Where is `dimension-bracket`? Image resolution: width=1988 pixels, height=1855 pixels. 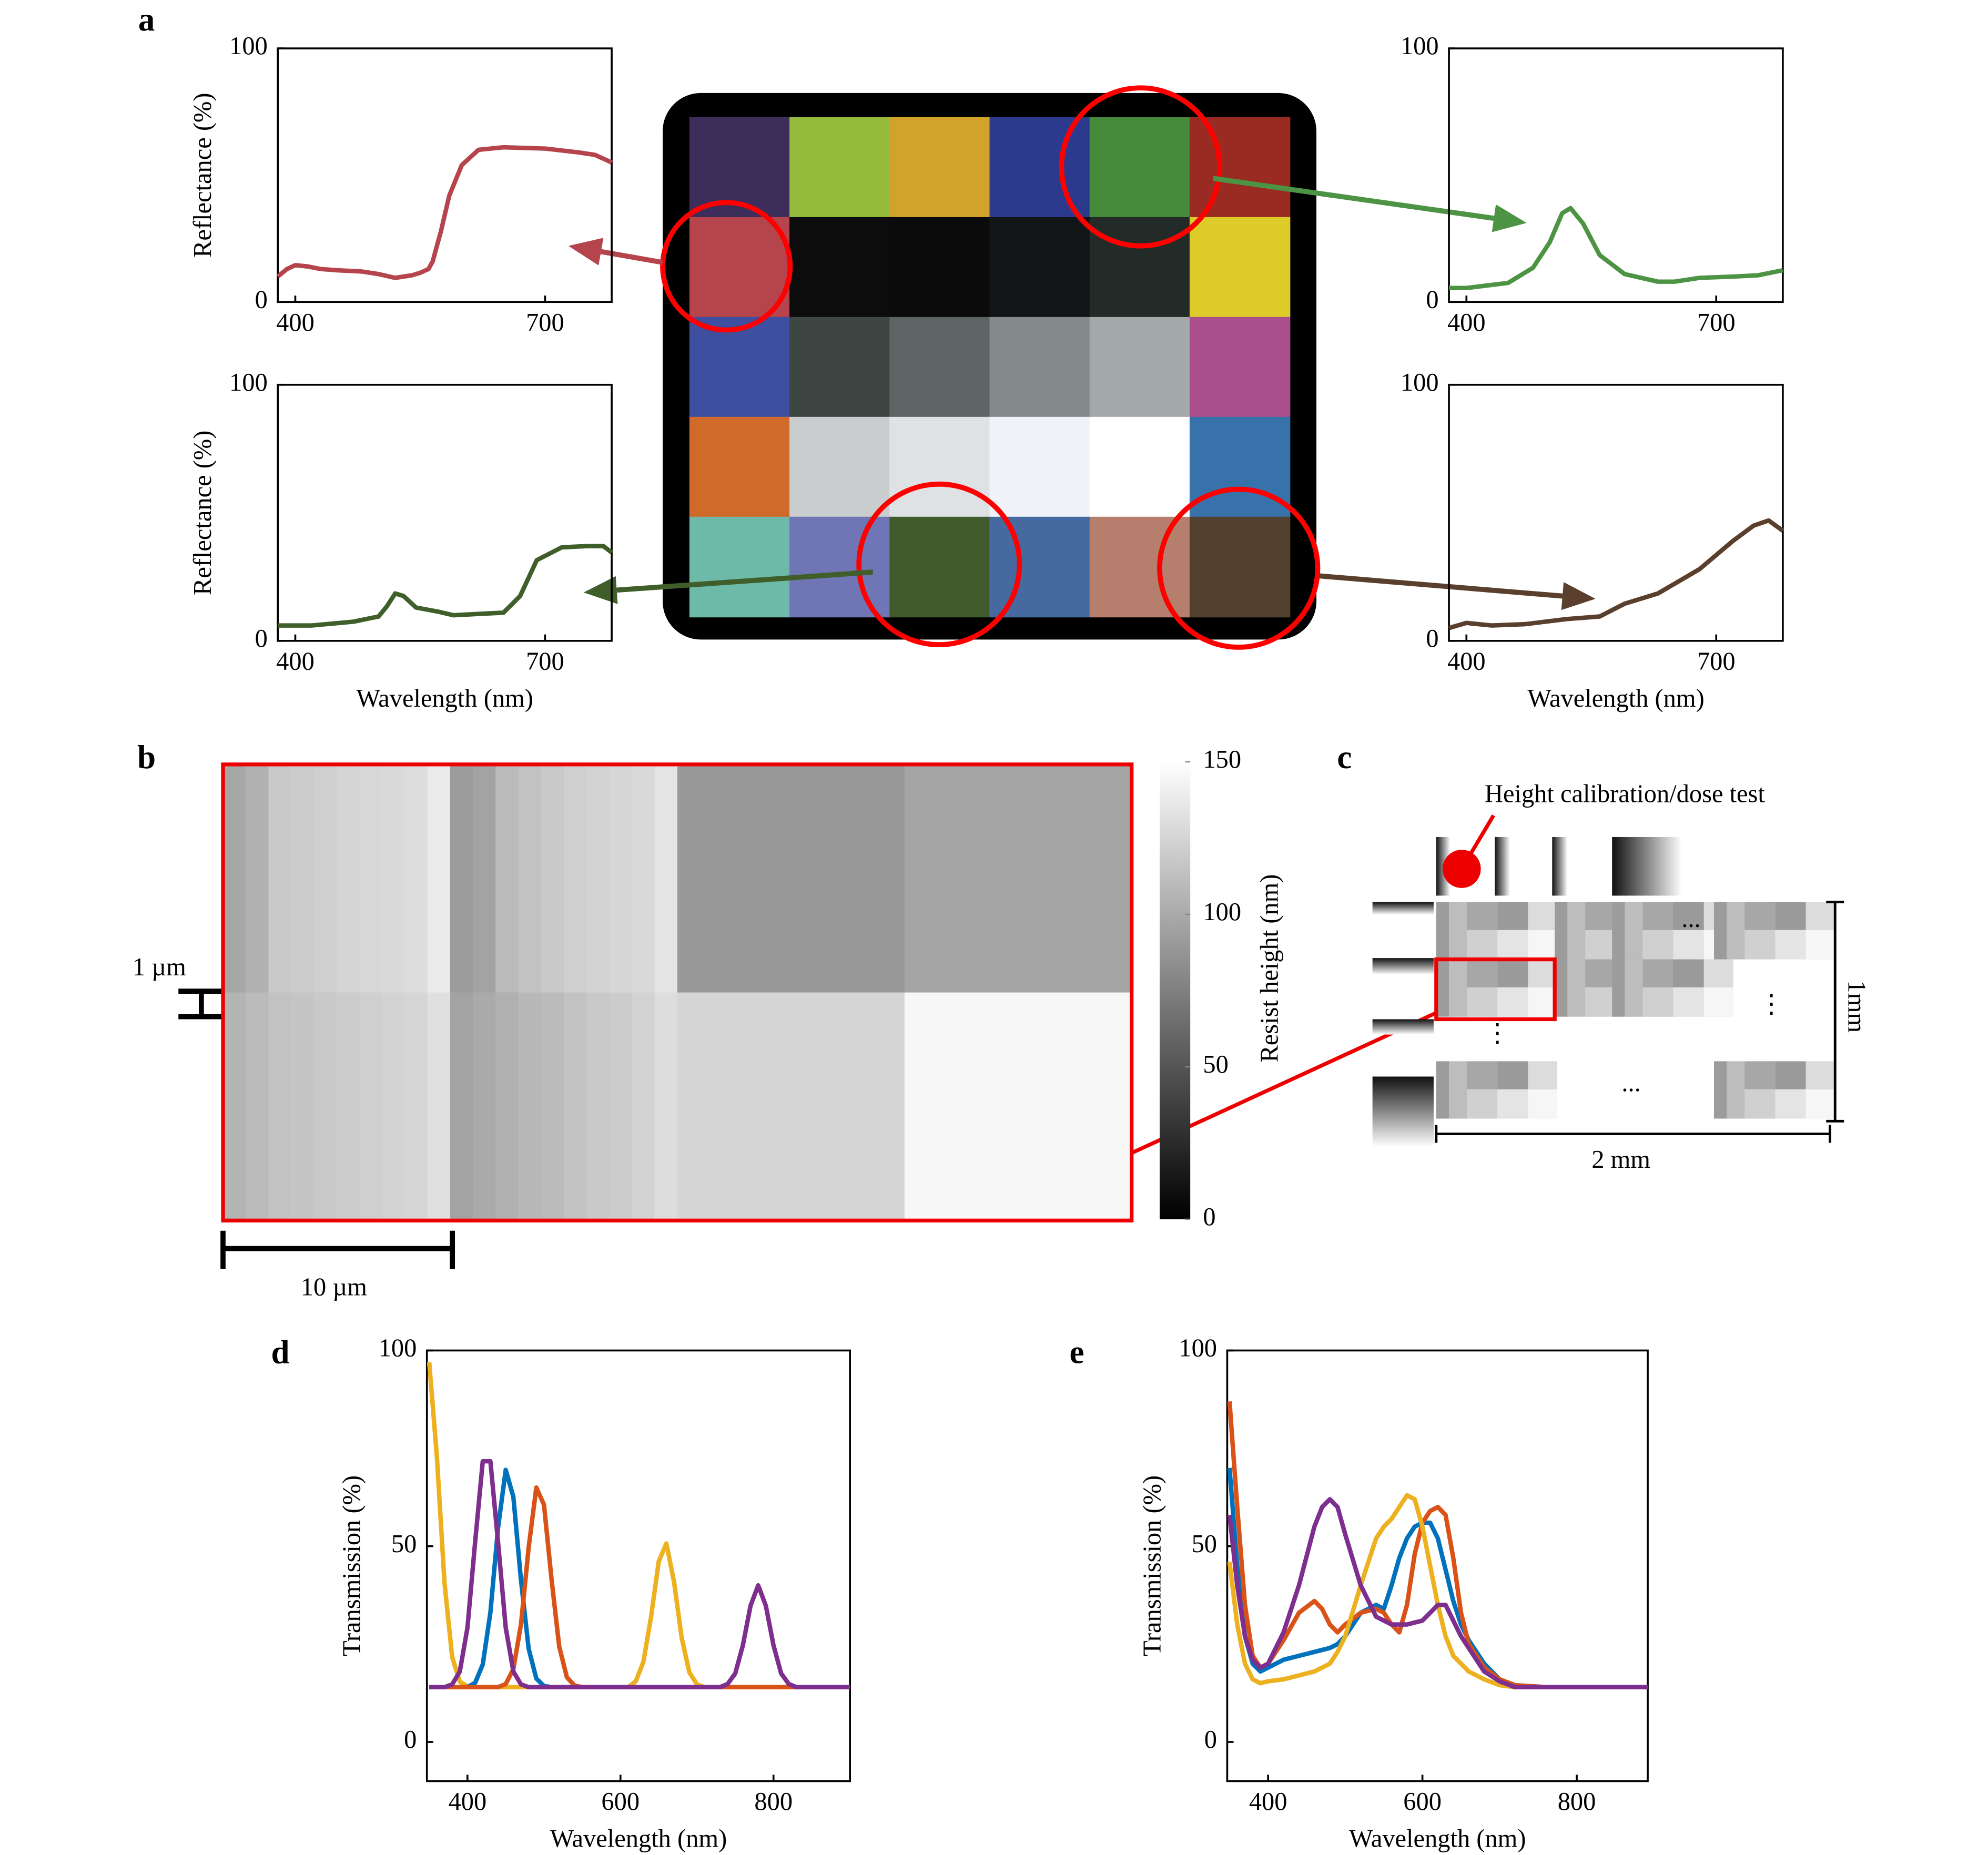 dimension-bracket is located at coordinates (1639, 1022).